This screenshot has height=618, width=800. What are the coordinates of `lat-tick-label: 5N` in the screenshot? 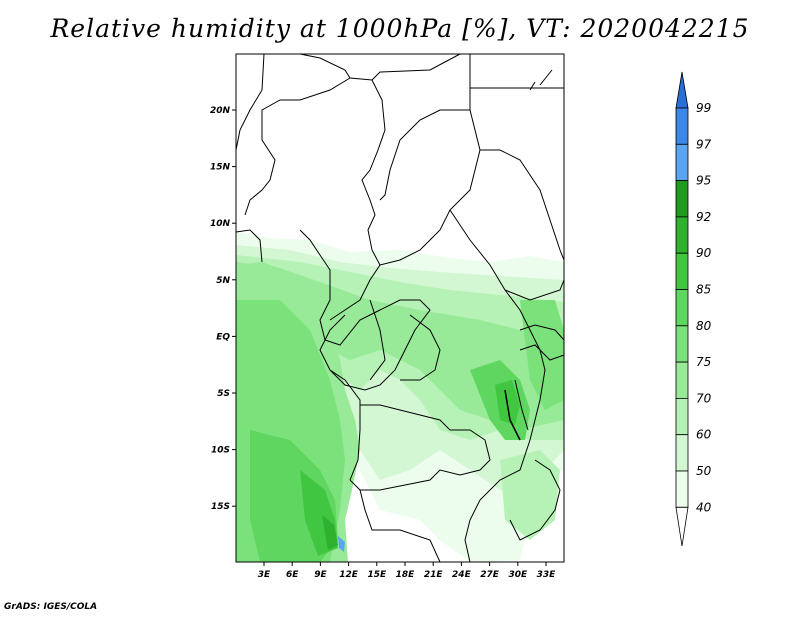 It's located at (223, 281).